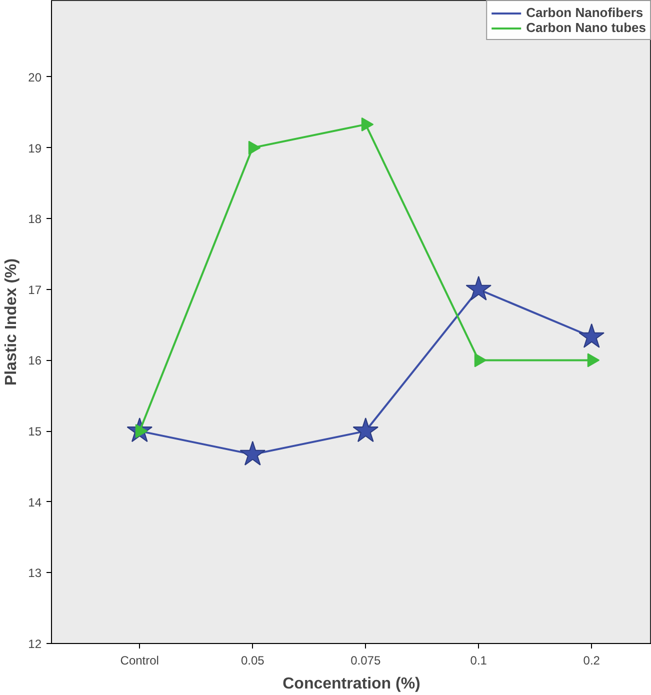  What do you see at coordinates (252, 661) in the screenshot?
I see `x-tick-label: 0.05` at bounding box center [252, 661].